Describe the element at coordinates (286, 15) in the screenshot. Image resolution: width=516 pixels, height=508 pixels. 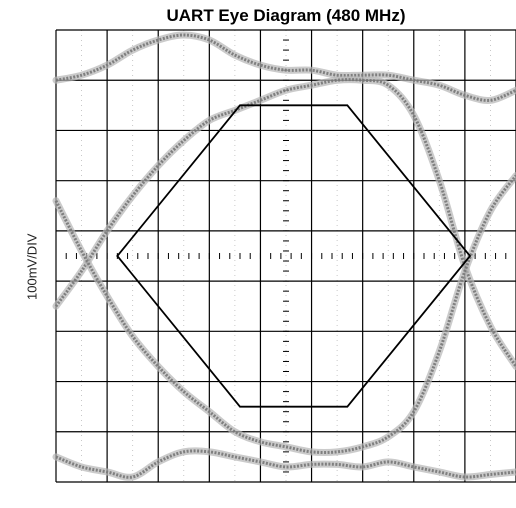
I see `chart-title: UART Eye Diagram (480 MHz)` at that location.